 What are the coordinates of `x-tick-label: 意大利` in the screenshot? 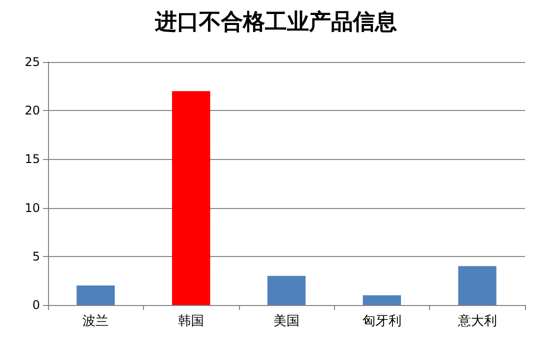 It's located at (476, 321).